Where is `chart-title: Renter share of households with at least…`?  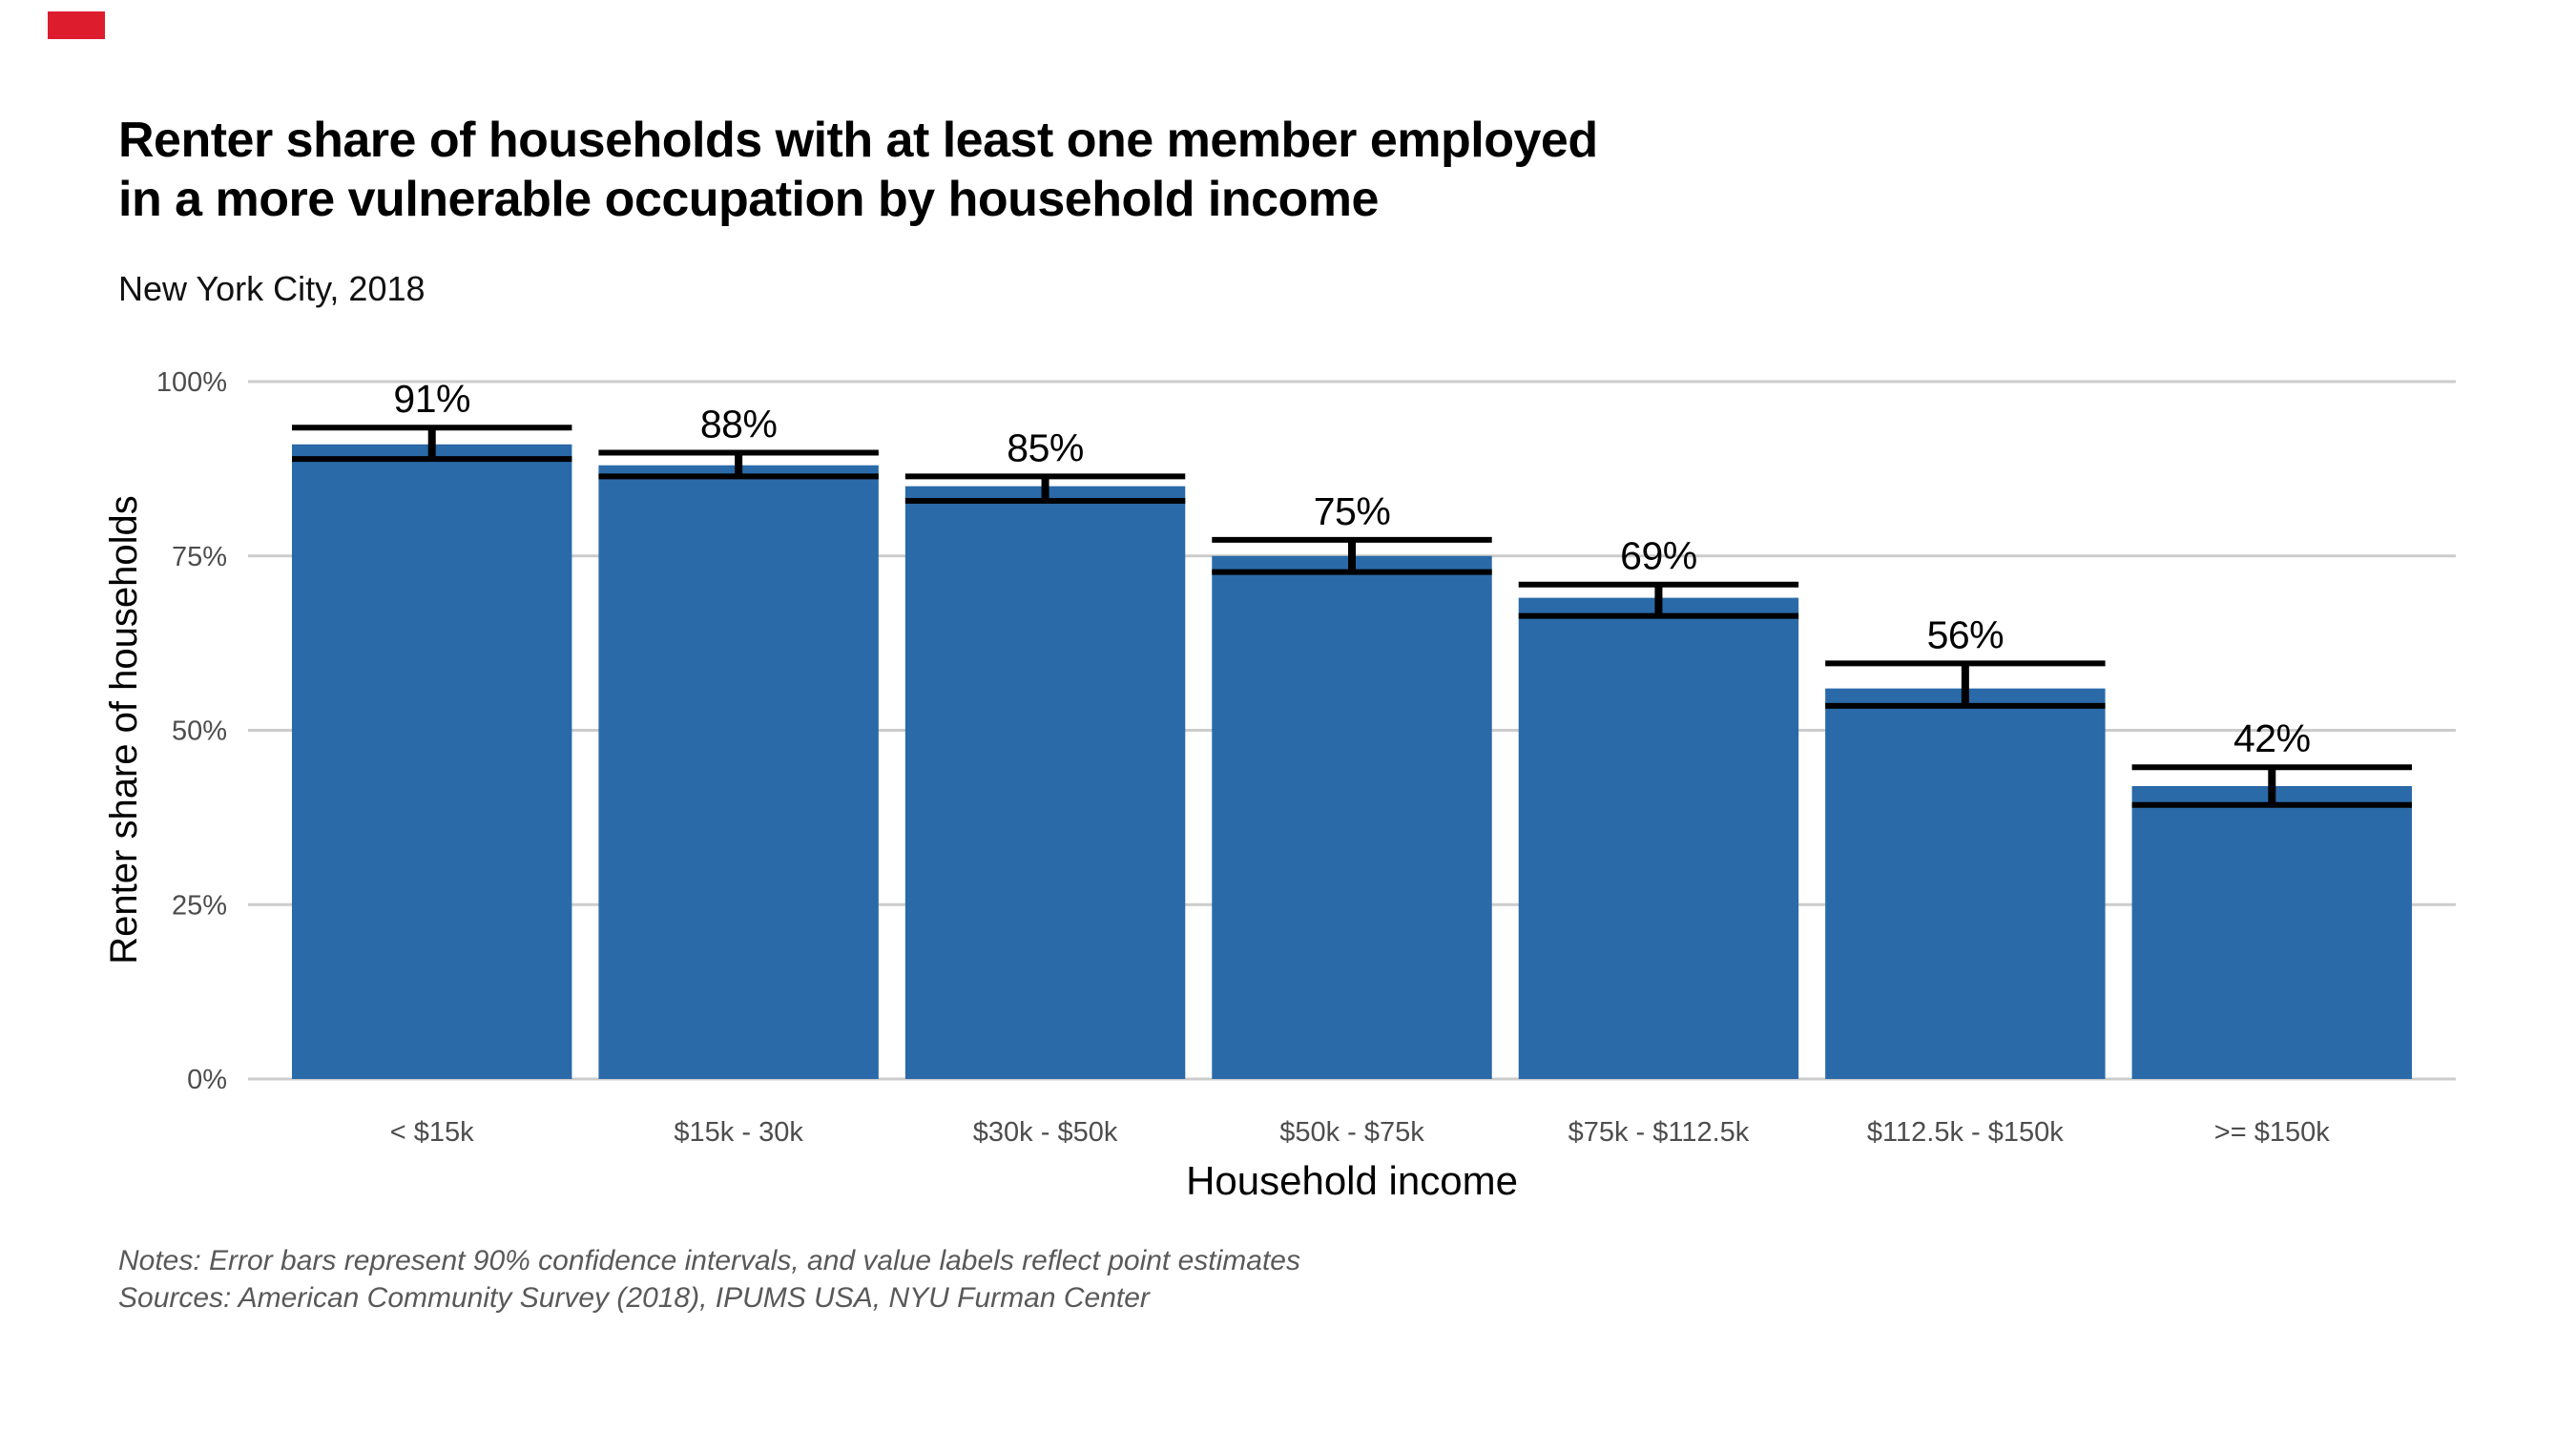
chart-title: Renter share of households with at least… is located at coordinates (858, 170).